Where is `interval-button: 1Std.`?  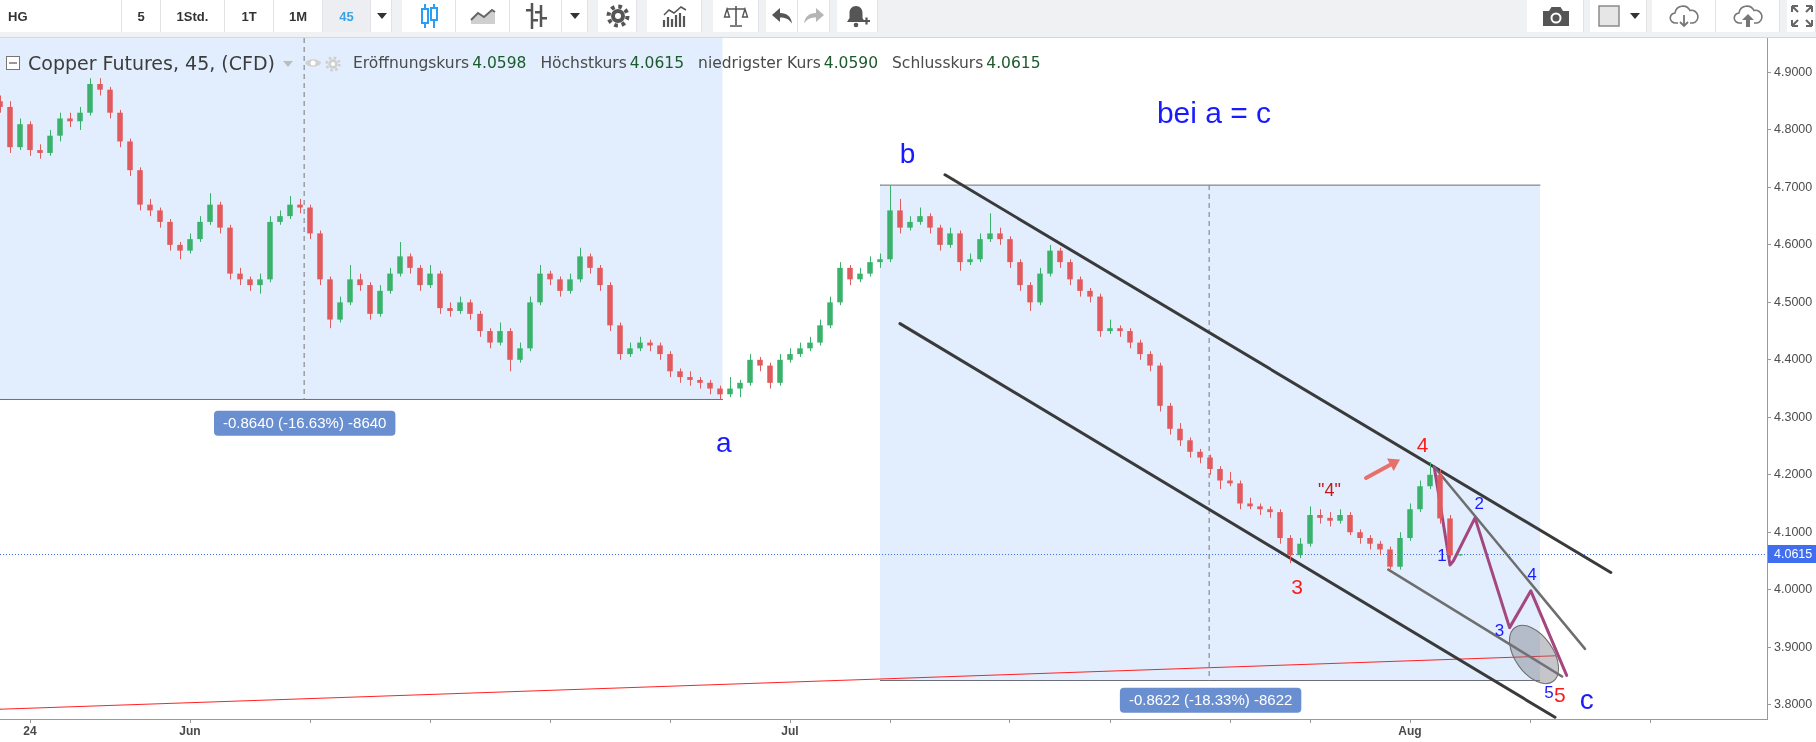 interval-button: 1Std. is located at coordinates (193, 16).